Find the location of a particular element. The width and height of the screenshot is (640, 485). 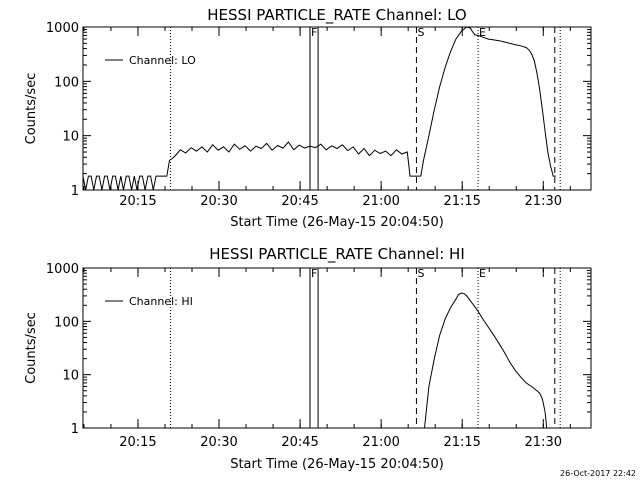

legend-label: Channel: LO is located at coordinates (162, 60).